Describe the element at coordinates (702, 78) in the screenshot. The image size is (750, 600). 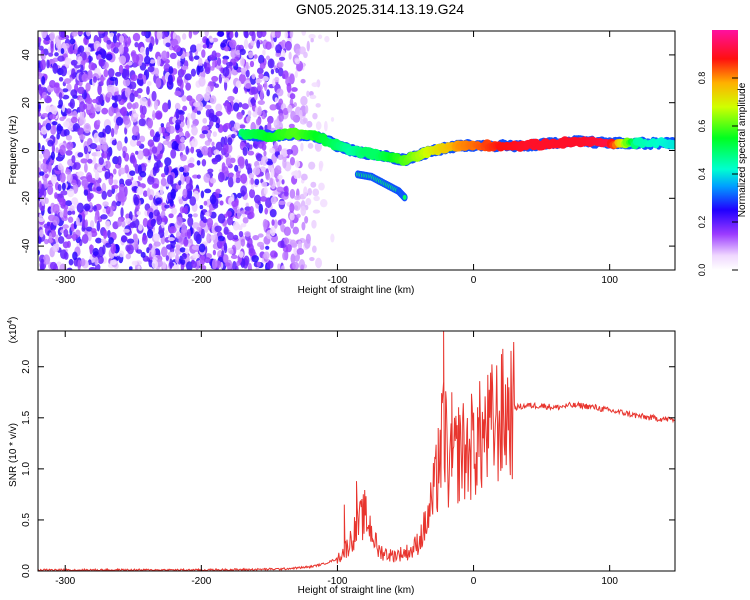
I see `colorbar-tick-label: 0.8` at that location.